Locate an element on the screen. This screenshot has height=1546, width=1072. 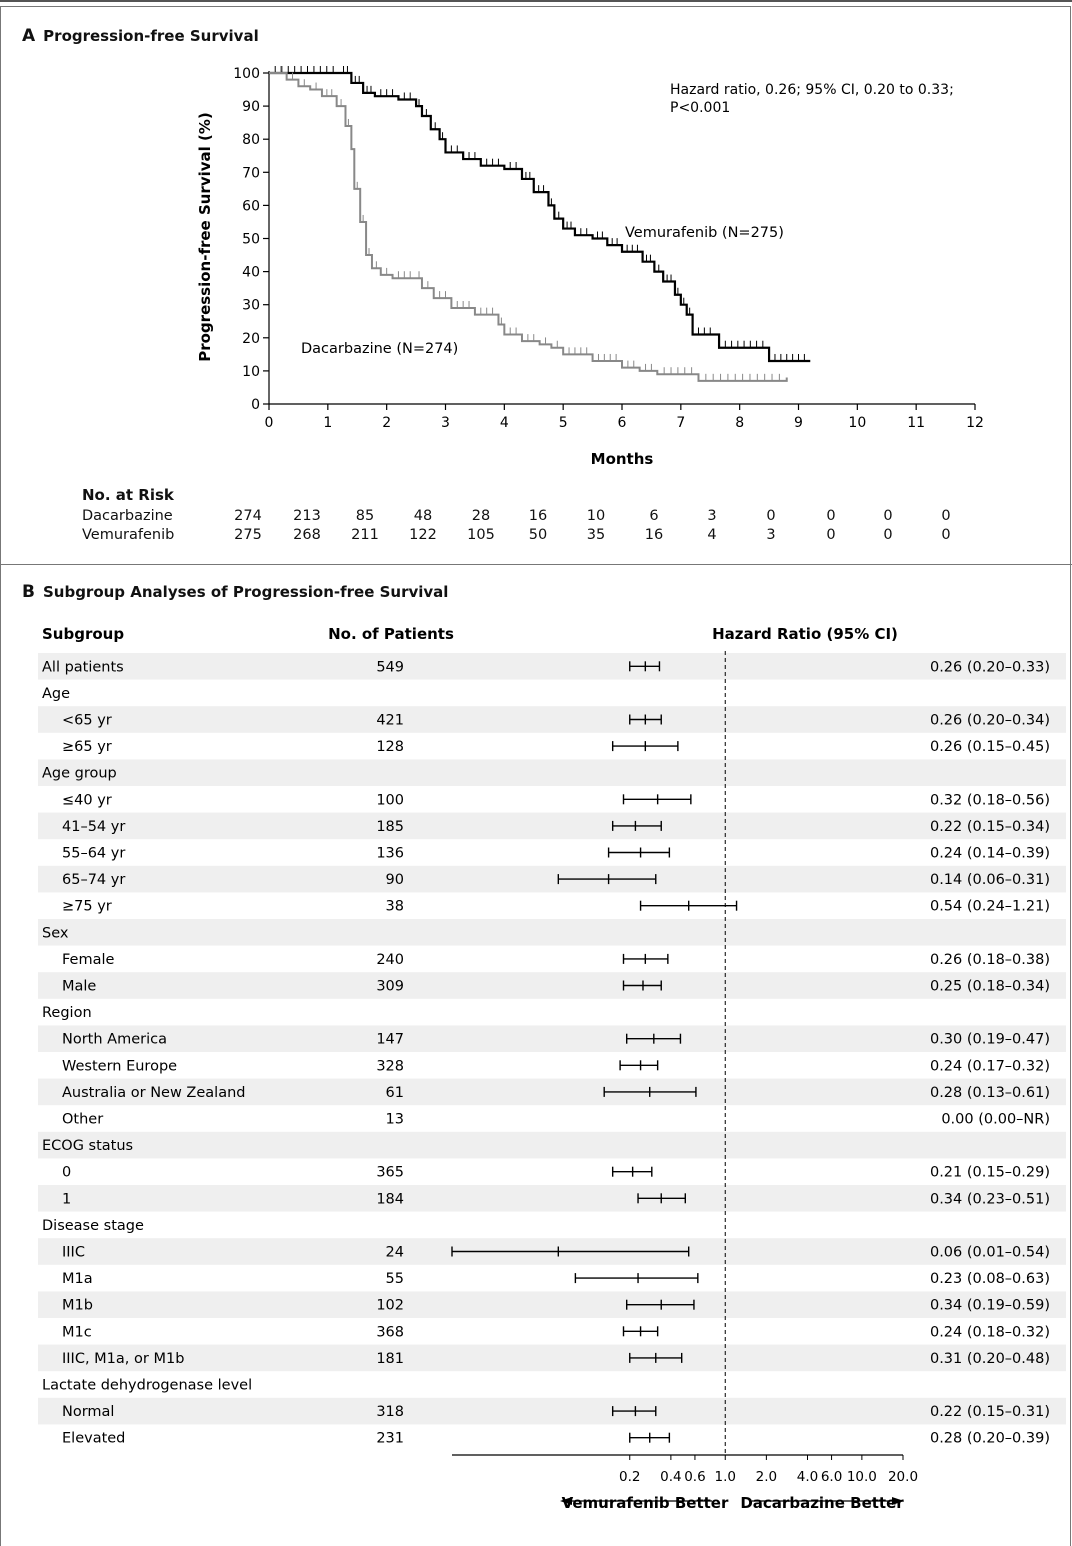
panel-a-letter: A is located at coordinates (29, 36).